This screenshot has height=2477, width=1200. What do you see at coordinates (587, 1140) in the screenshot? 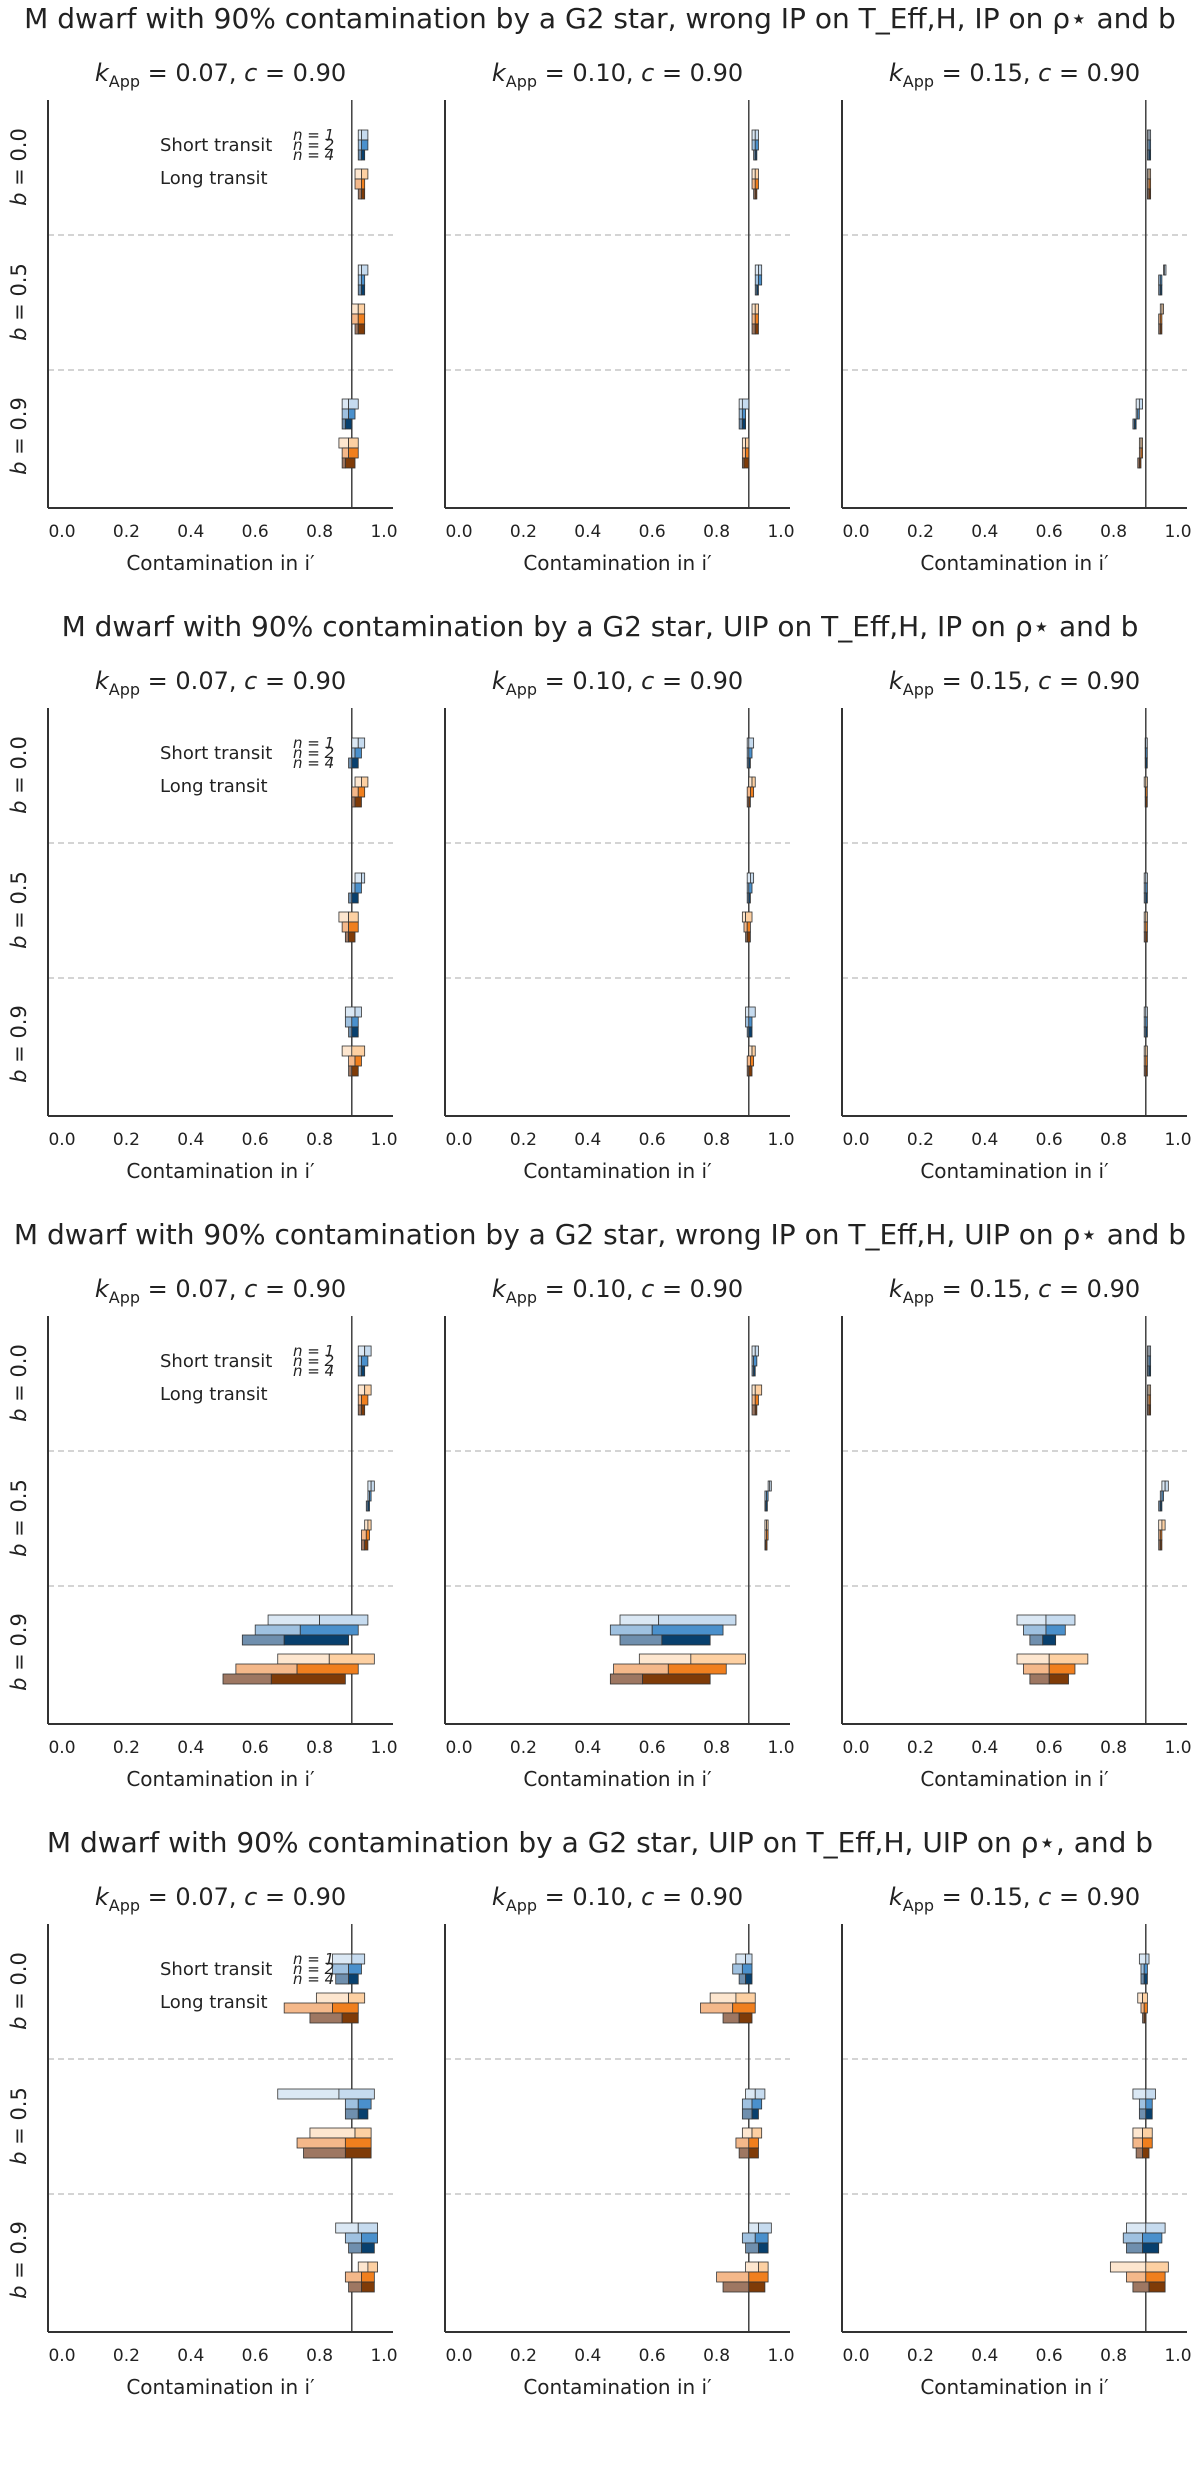
I see `x-tick-label: 0.4` at bounding box center [587, 1140].